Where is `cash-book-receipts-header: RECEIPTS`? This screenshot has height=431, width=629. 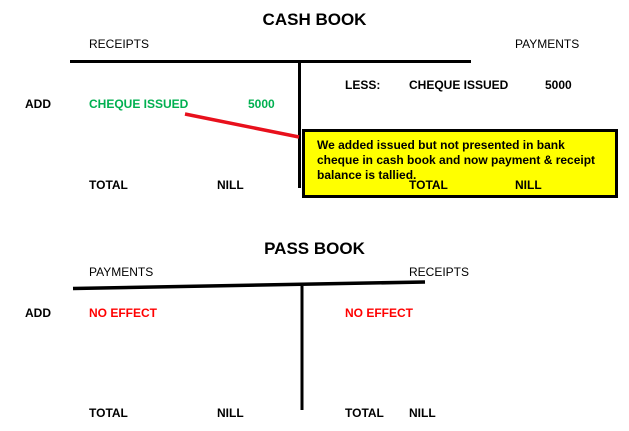 cash-book-receipts-header: RECEIPTS is located at coordinates (119, 44).